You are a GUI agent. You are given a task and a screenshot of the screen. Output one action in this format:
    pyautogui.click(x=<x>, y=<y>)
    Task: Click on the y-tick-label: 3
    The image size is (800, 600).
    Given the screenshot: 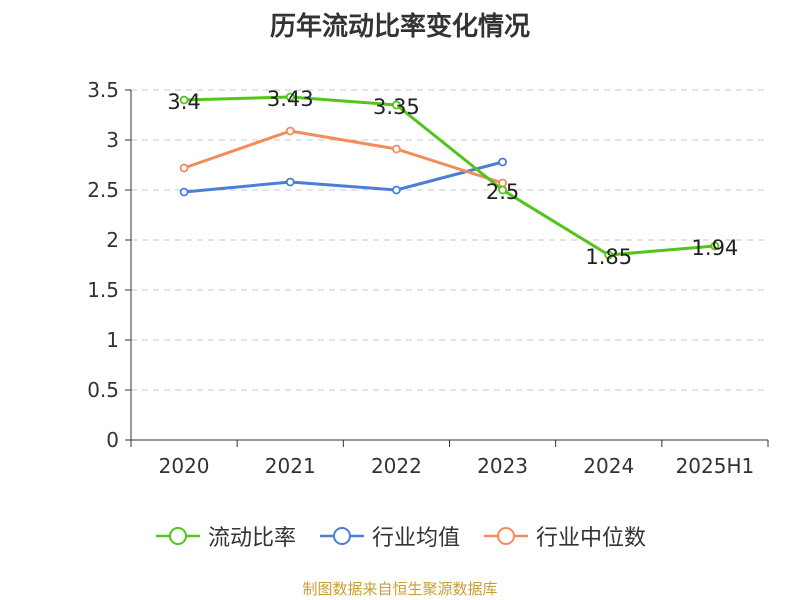 What is the action you would take?
    pyautogui.click(x=112, y=140)
    